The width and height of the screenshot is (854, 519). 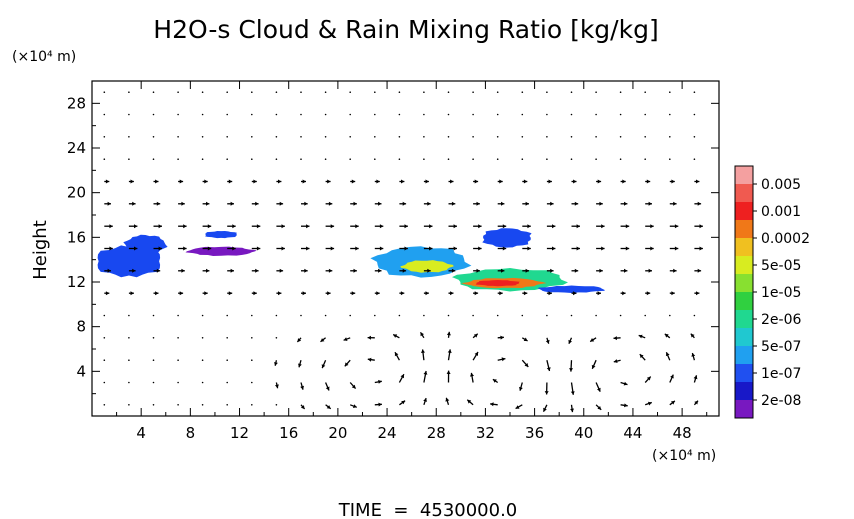 I want to click on x-tick-label: 12, so click(x=239, y=433).